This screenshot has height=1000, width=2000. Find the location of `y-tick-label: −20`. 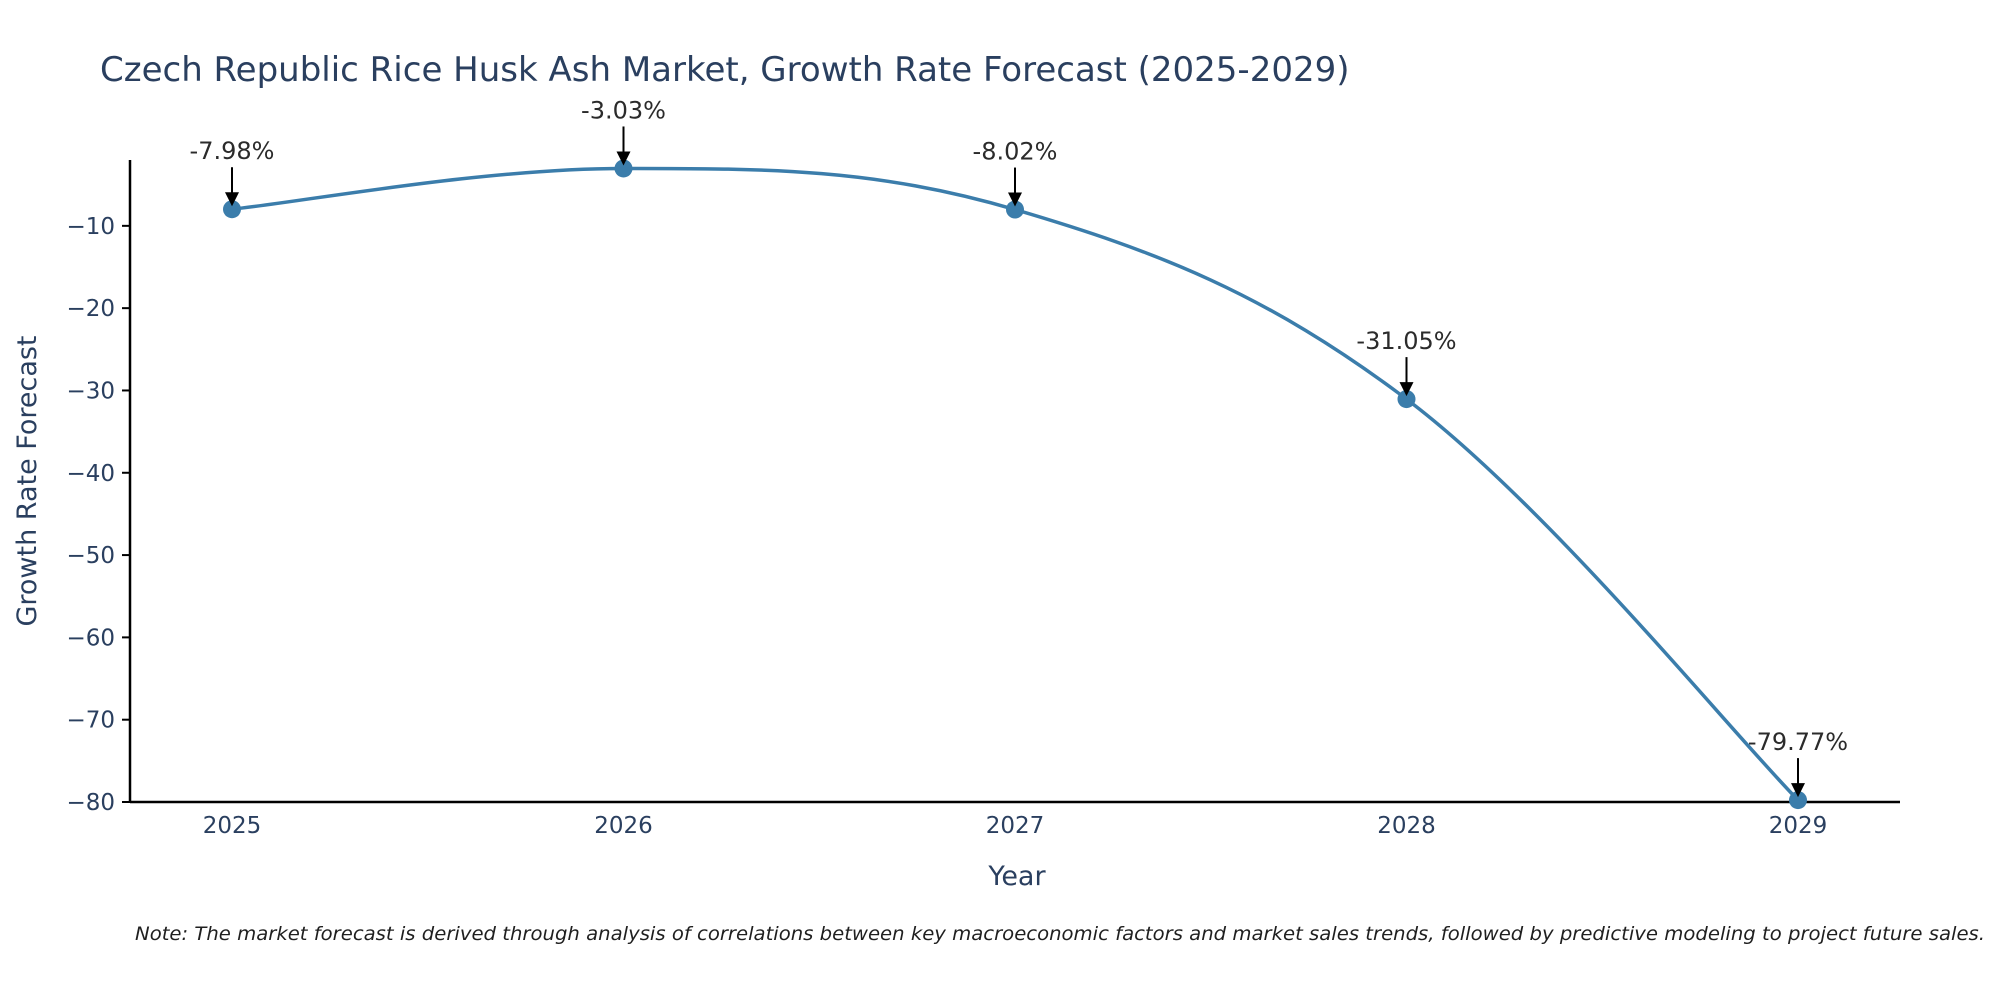

y-tick-label: −20 is located at coordinates (90, 309).